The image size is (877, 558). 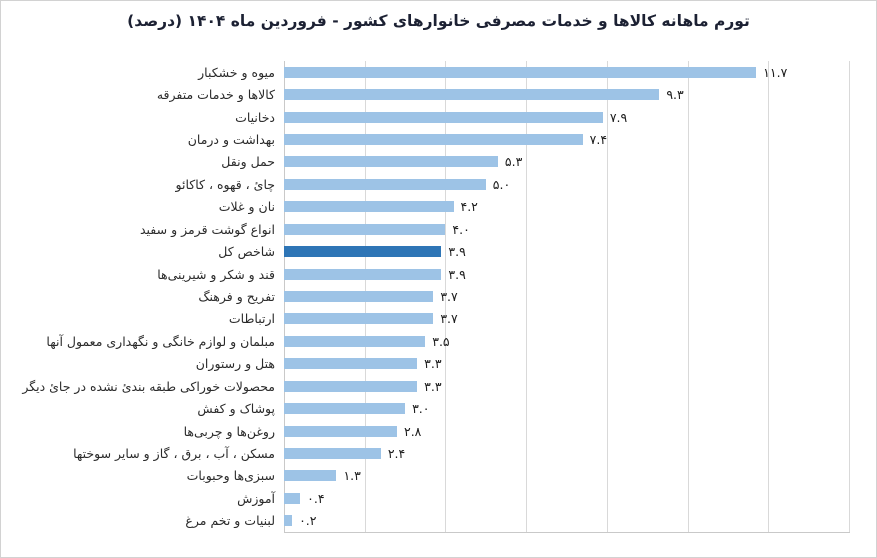 I want to click on value-label: ۲.۸, so click(x=413, y=431).